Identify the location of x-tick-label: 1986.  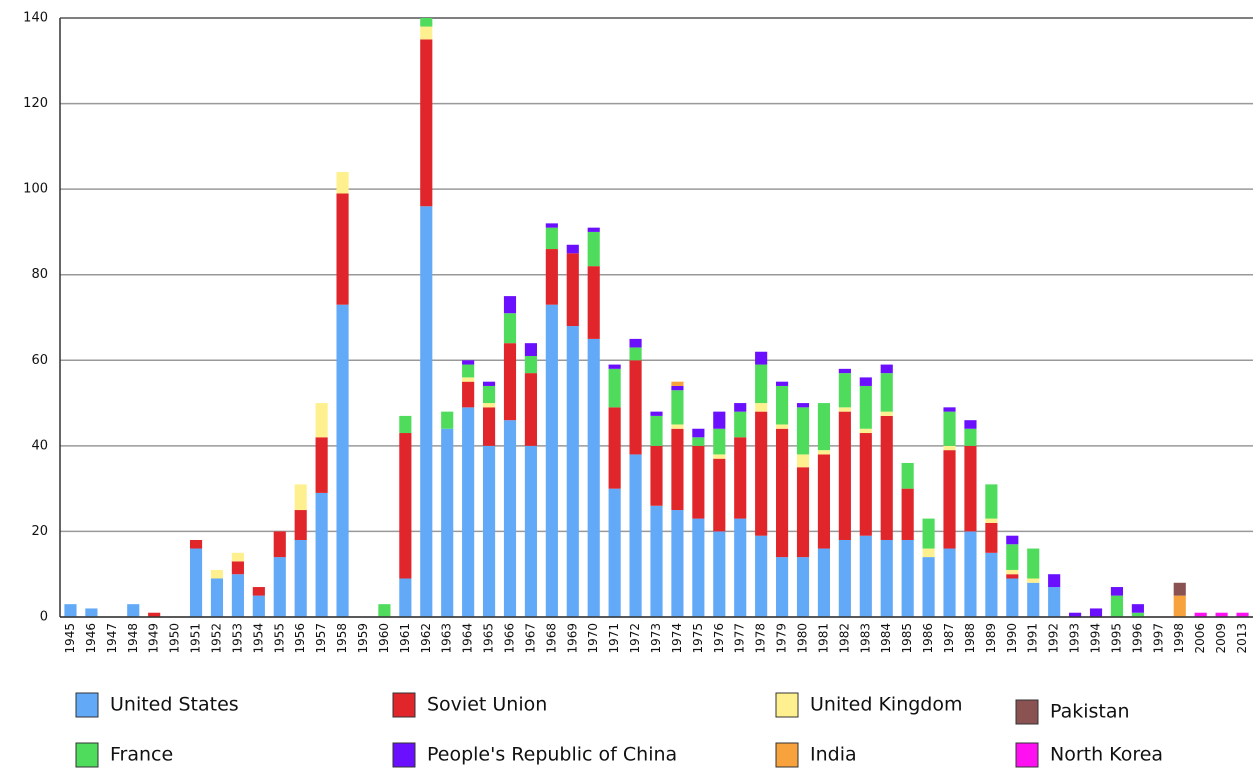
(928, 638).